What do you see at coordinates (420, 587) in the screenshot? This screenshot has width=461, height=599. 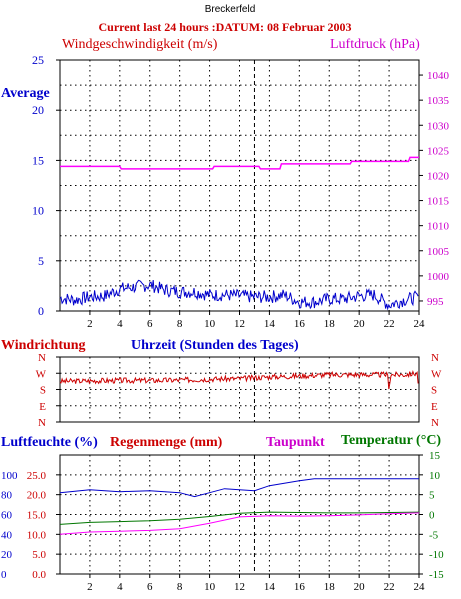 I see `bottom-x-tick-label: 24` at bounding box center [420, 587].